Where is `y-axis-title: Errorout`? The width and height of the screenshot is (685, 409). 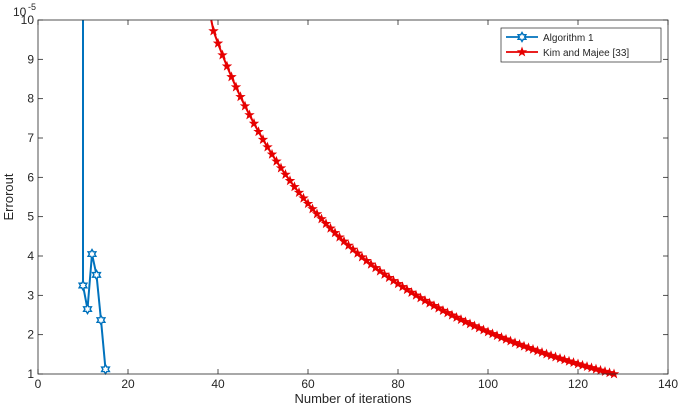
y-axis-title: Errorout is located at coordinates (8, 196).